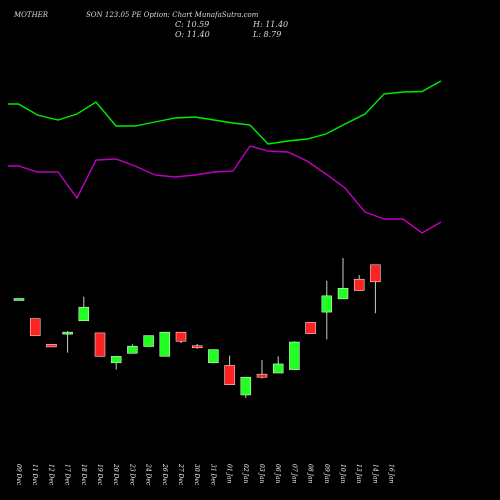 The image size is (500, 500). What do you see at coordinates (67, 475) in the screenshot?
I see `x-tick-label: 17 Dec` at bounding box center [67, 475].